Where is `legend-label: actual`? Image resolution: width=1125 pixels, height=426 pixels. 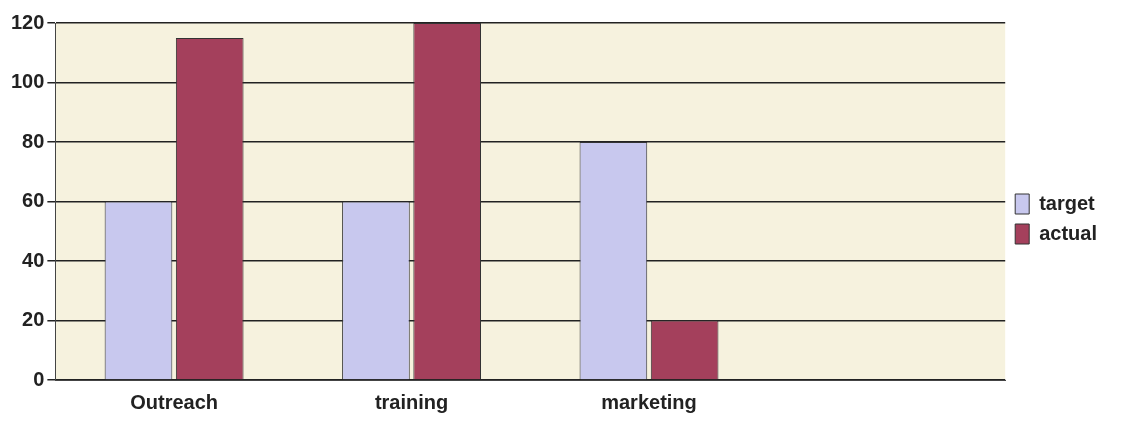
legend-label: actual is located at coordinates (1068, 232).